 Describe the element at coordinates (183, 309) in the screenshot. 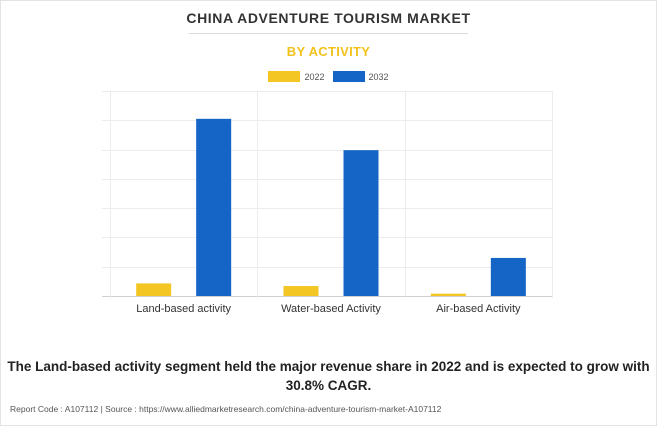

I see `x-tick-label-0: Land-based activity` at that location.